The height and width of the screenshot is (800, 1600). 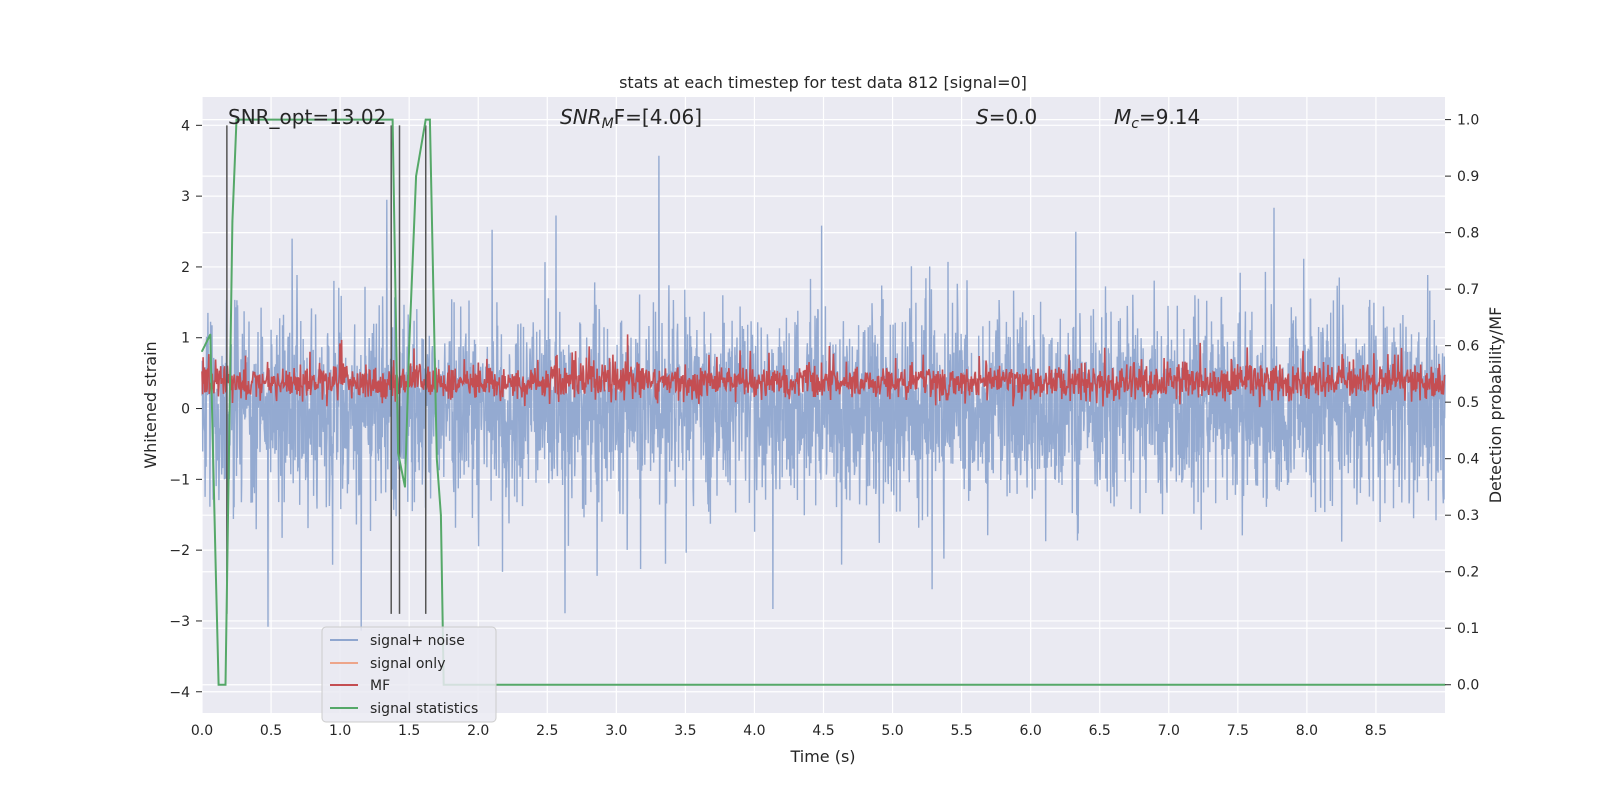 What do you see at coordinates (1376, 731) in the screenshot?
I see `x-tick-label: 8.5` at bounding box center [1376, 731].